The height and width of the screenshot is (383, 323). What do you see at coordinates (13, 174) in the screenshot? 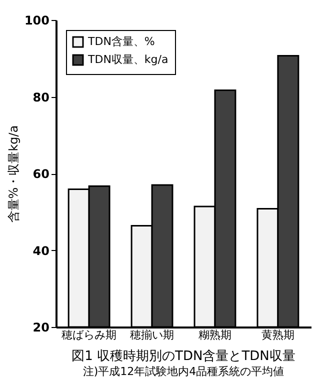
I see `y-axis-title: 含量%・収量kg/a` at bounding box center [13, 174].